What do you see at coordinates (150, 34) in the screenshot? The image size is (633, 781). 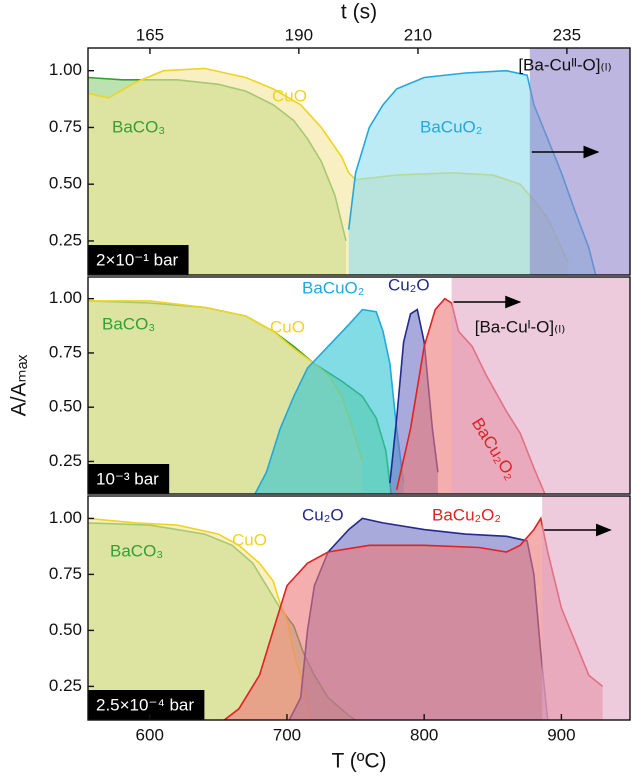 I see `x2-tick-label: 165` at bounding box center [150, 34].